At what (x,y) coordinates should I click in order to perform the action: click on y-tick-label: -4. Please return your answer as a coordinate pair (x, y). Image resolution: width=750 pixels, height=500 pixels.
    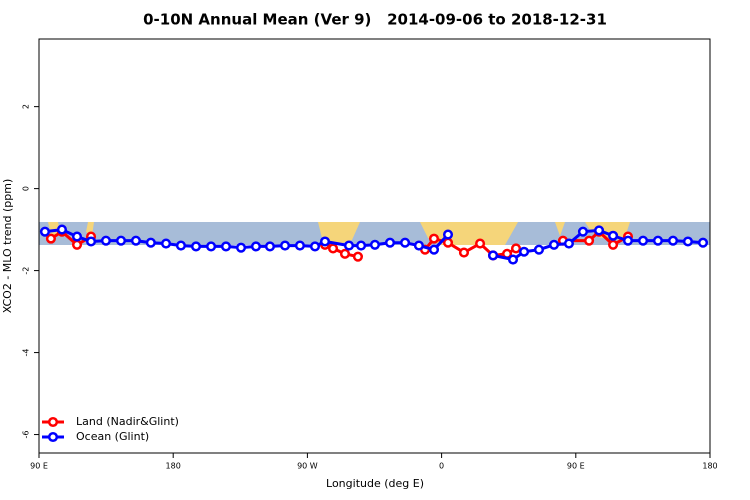
    Looking at the image, I should click on (26, 353).